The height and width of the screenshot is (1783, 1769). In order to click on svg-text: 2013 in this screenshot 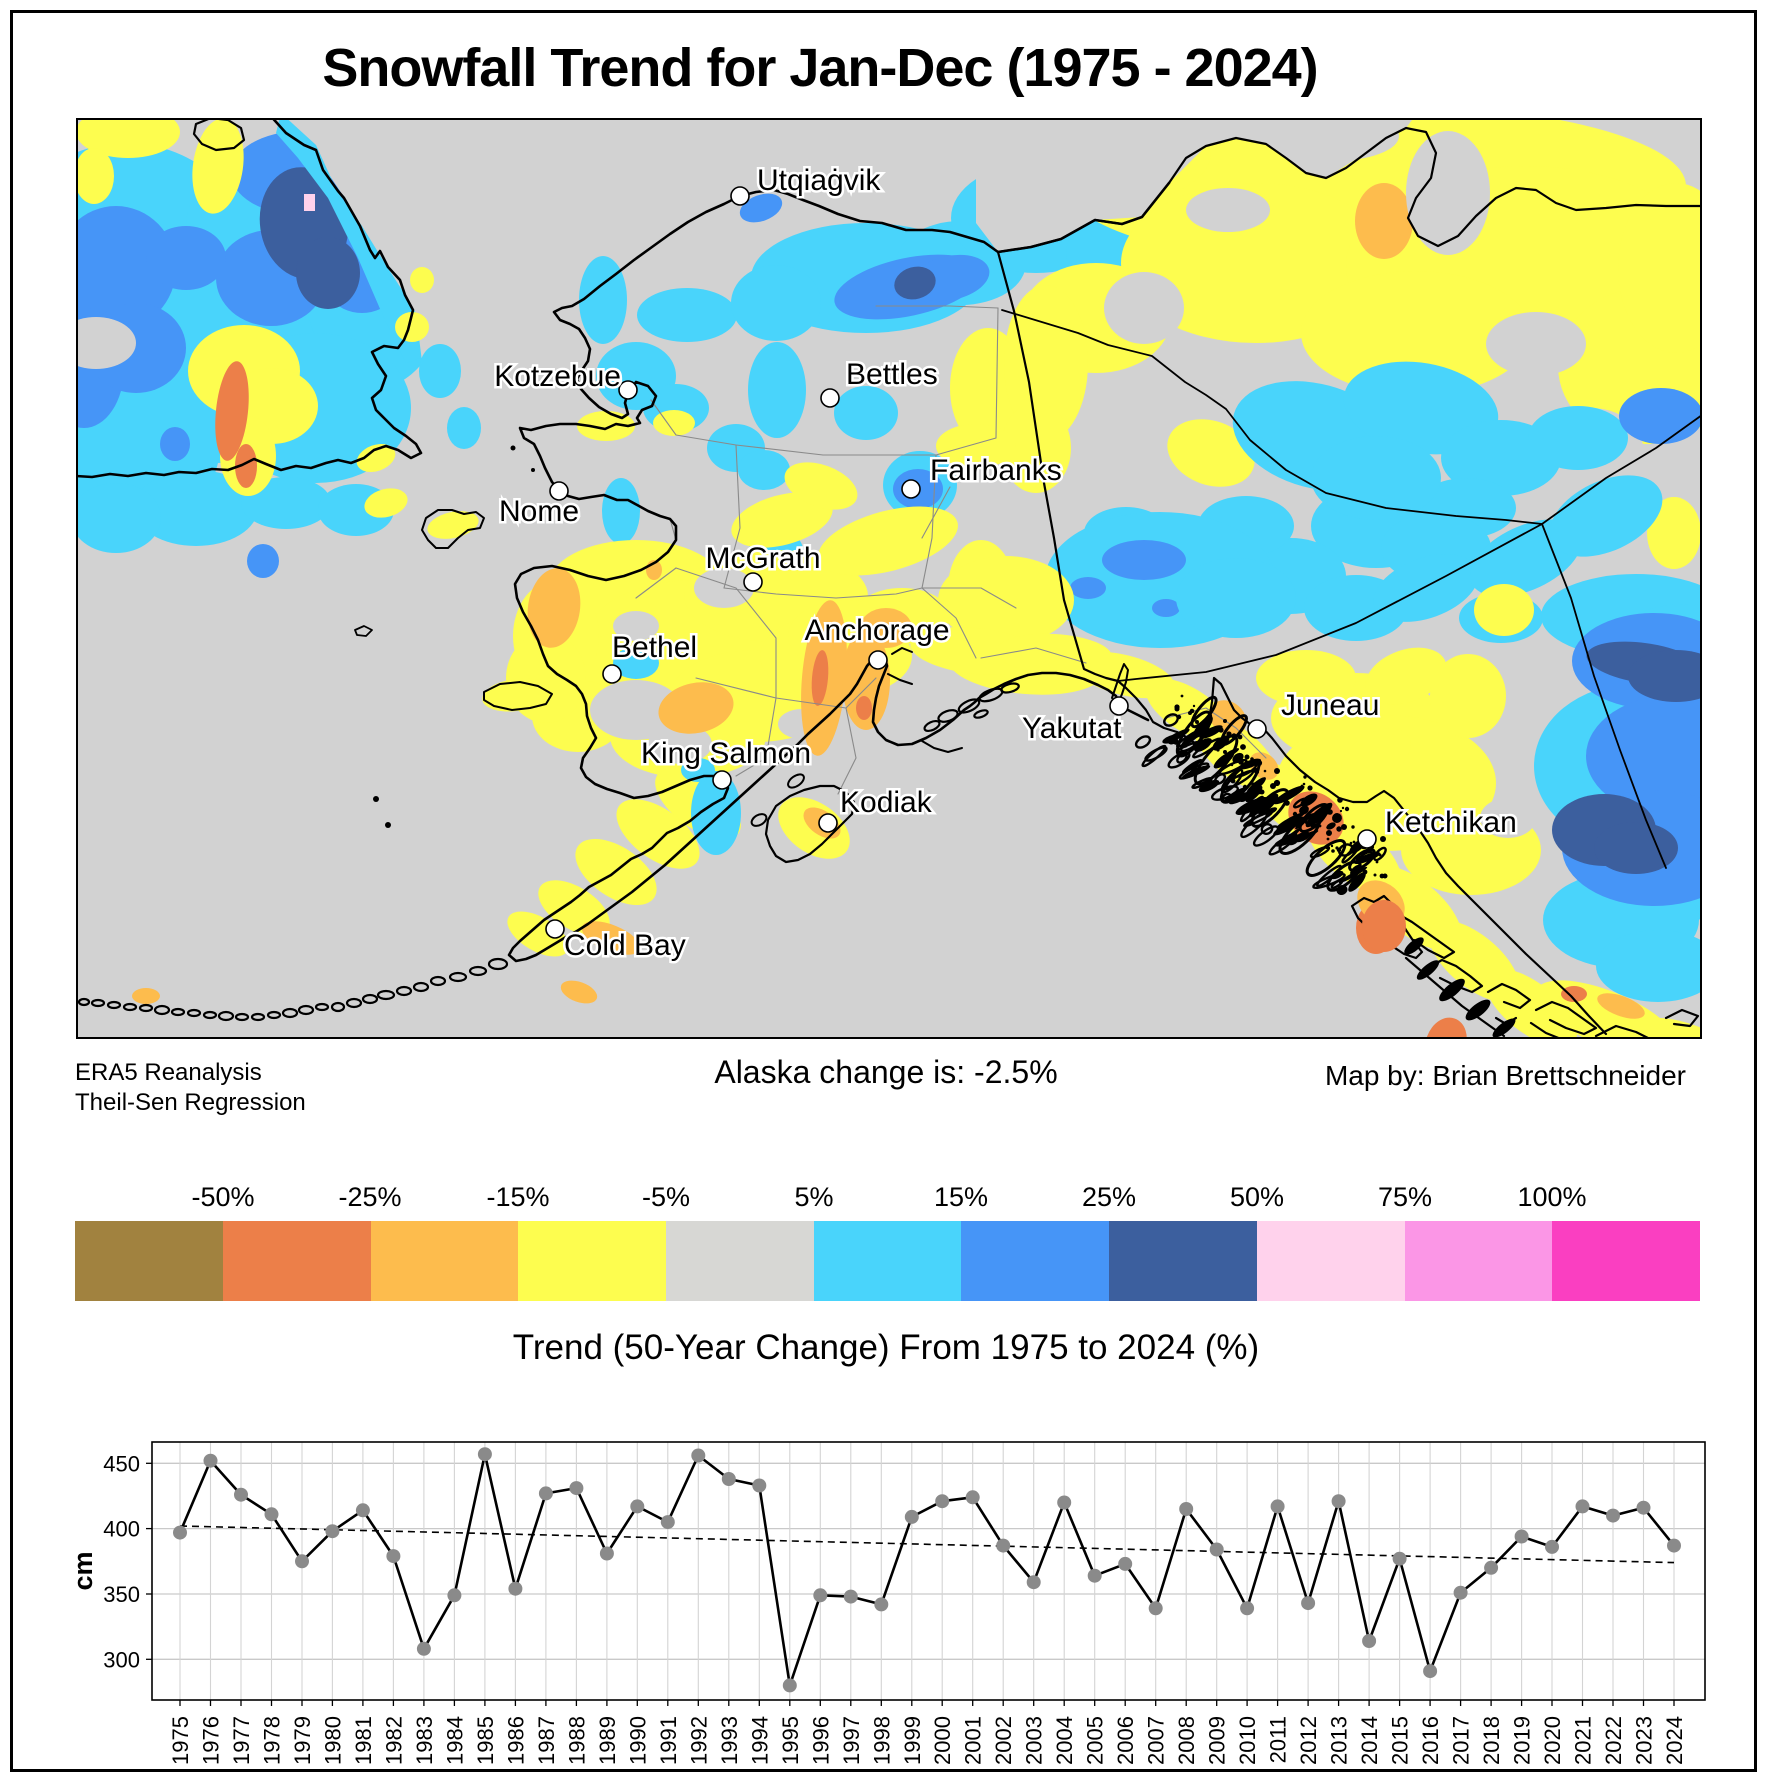, I will do `click(1339, 1740)`.